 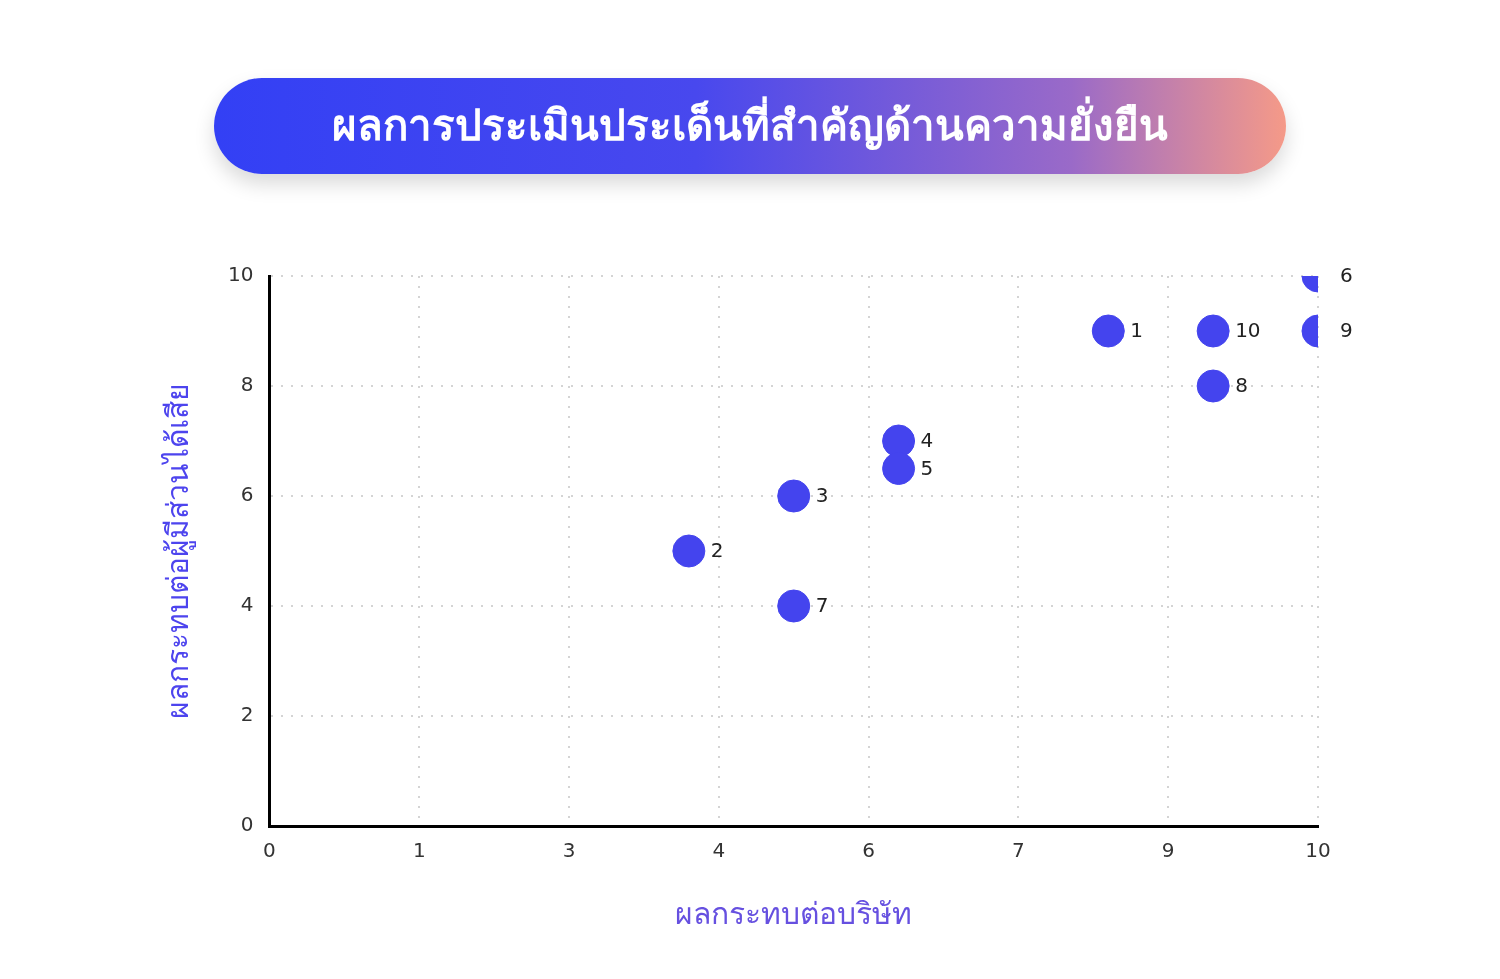 I want to click on y-tick-label: 6, so click(x=247, y=494).